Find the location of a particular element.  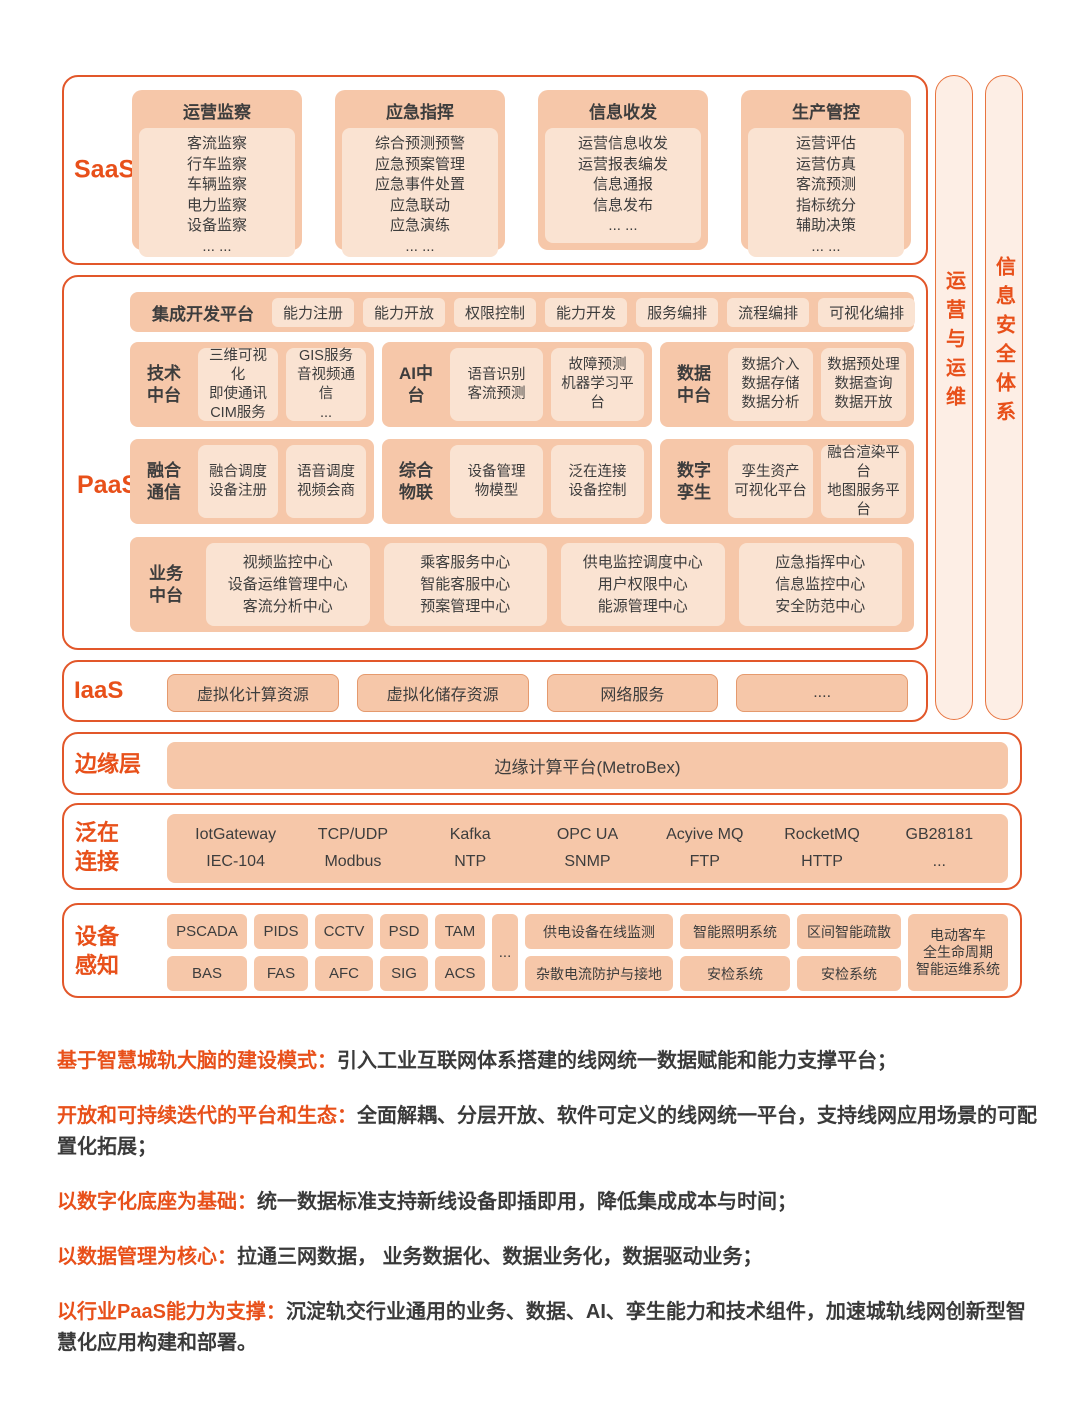

saas-item: 车辆监察 is located at coordinates (216, 184).